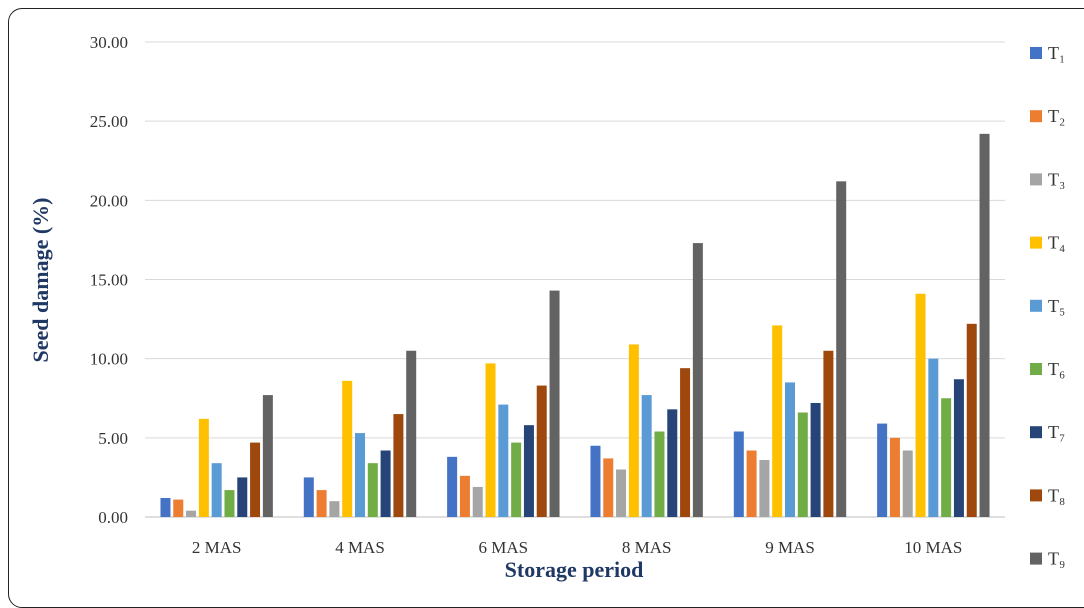  Describe the element at coordinates (1056, 53) in the screenshot. I see `legend-label: T₁` at that location.